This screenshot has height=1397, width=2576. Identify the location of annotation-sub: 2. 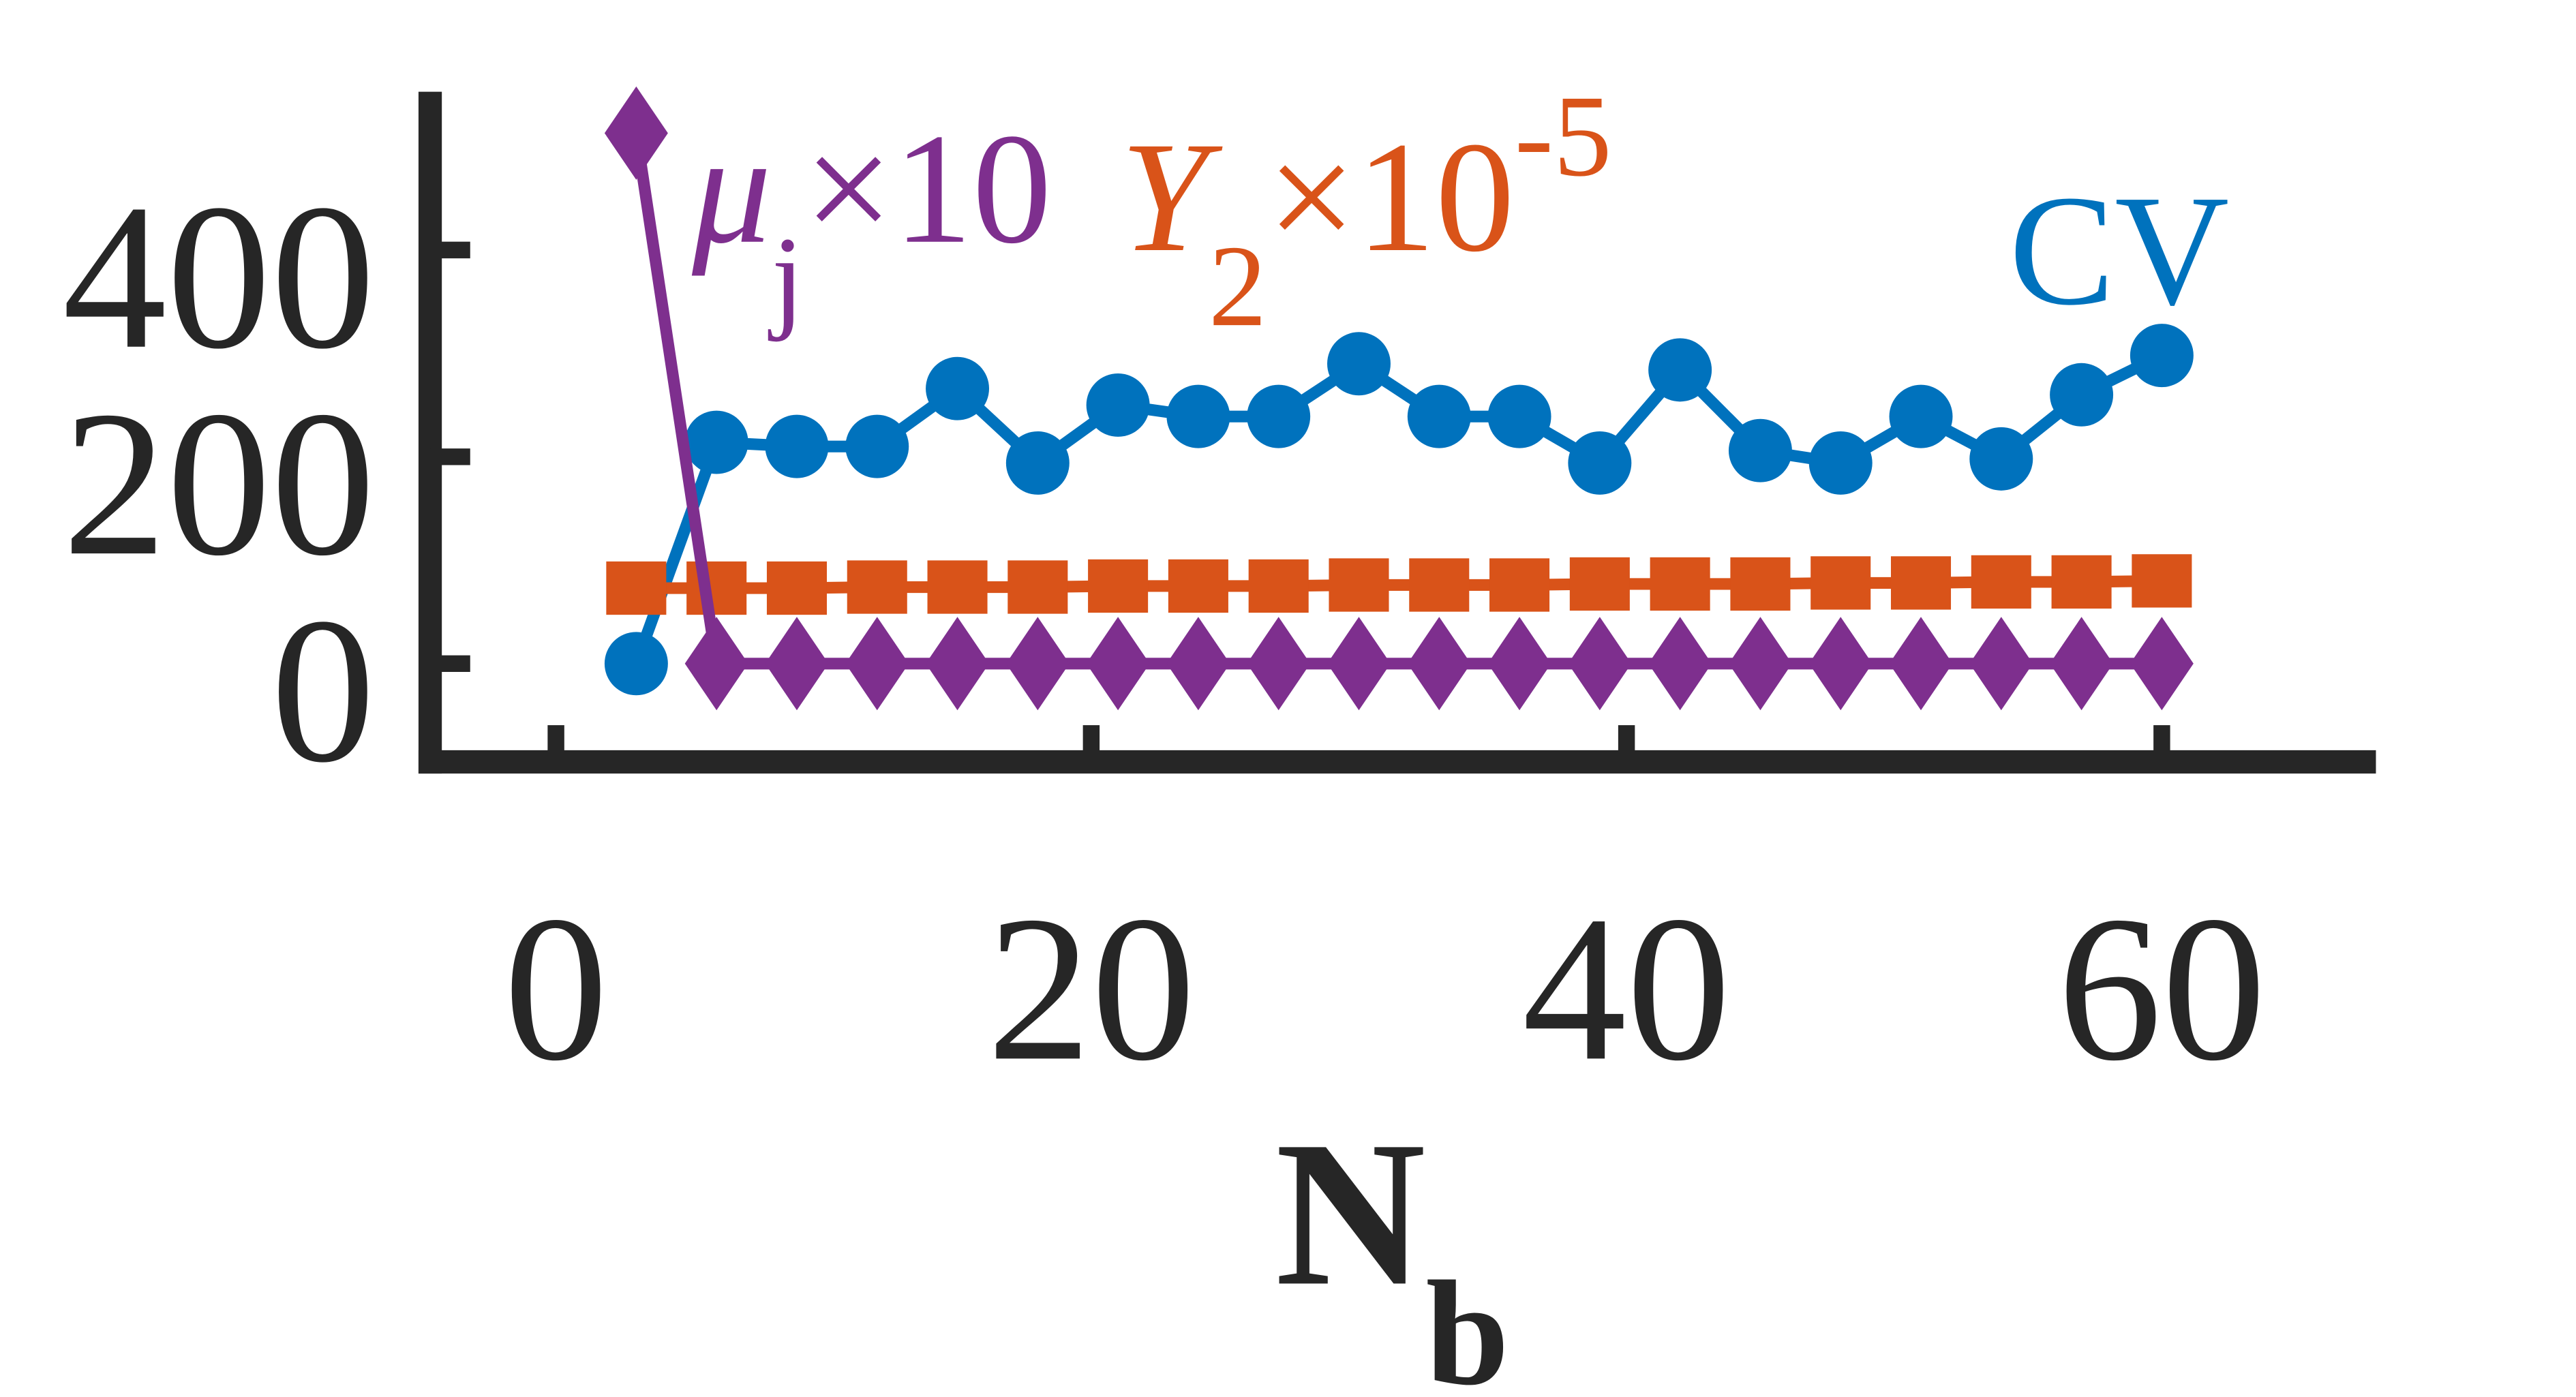
(1238, 286).